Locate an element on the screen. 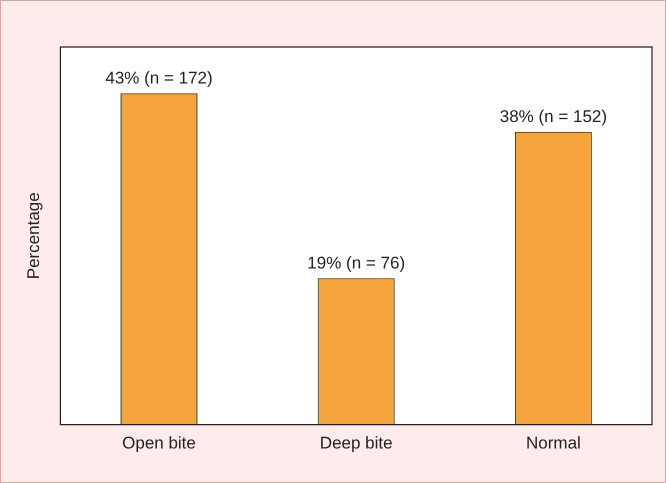  x-tick-label: Deep bite is located at coordinates (356, 442).